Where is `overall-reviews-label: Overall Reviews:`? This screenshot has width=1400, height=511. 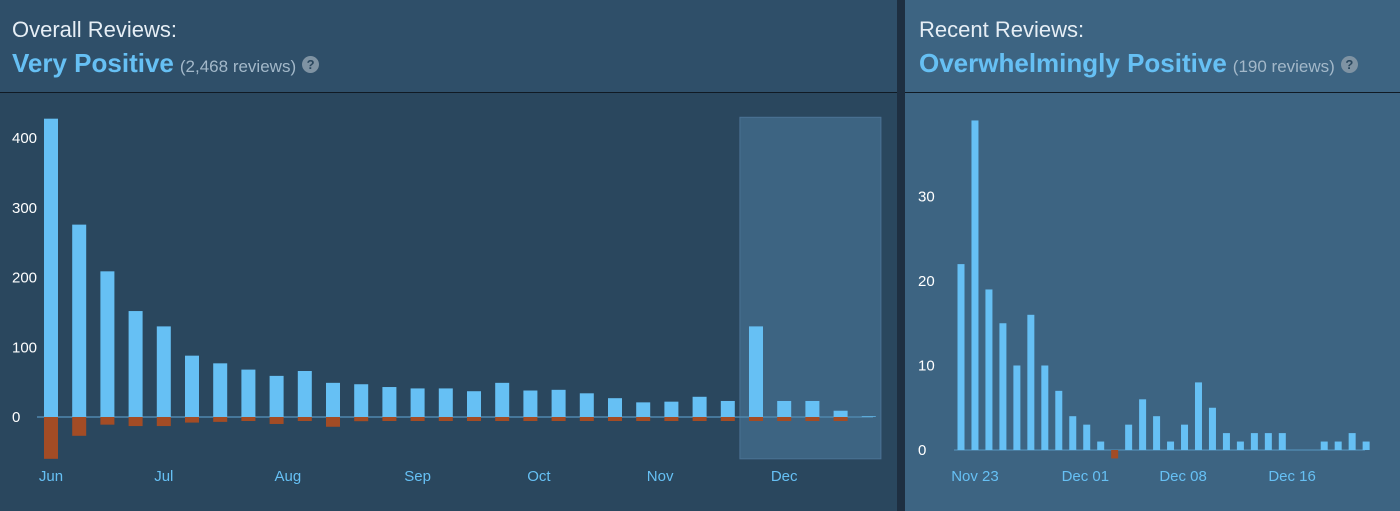 overall-reviews-label: Overall Reviews: is located at coordinates (95, 29).